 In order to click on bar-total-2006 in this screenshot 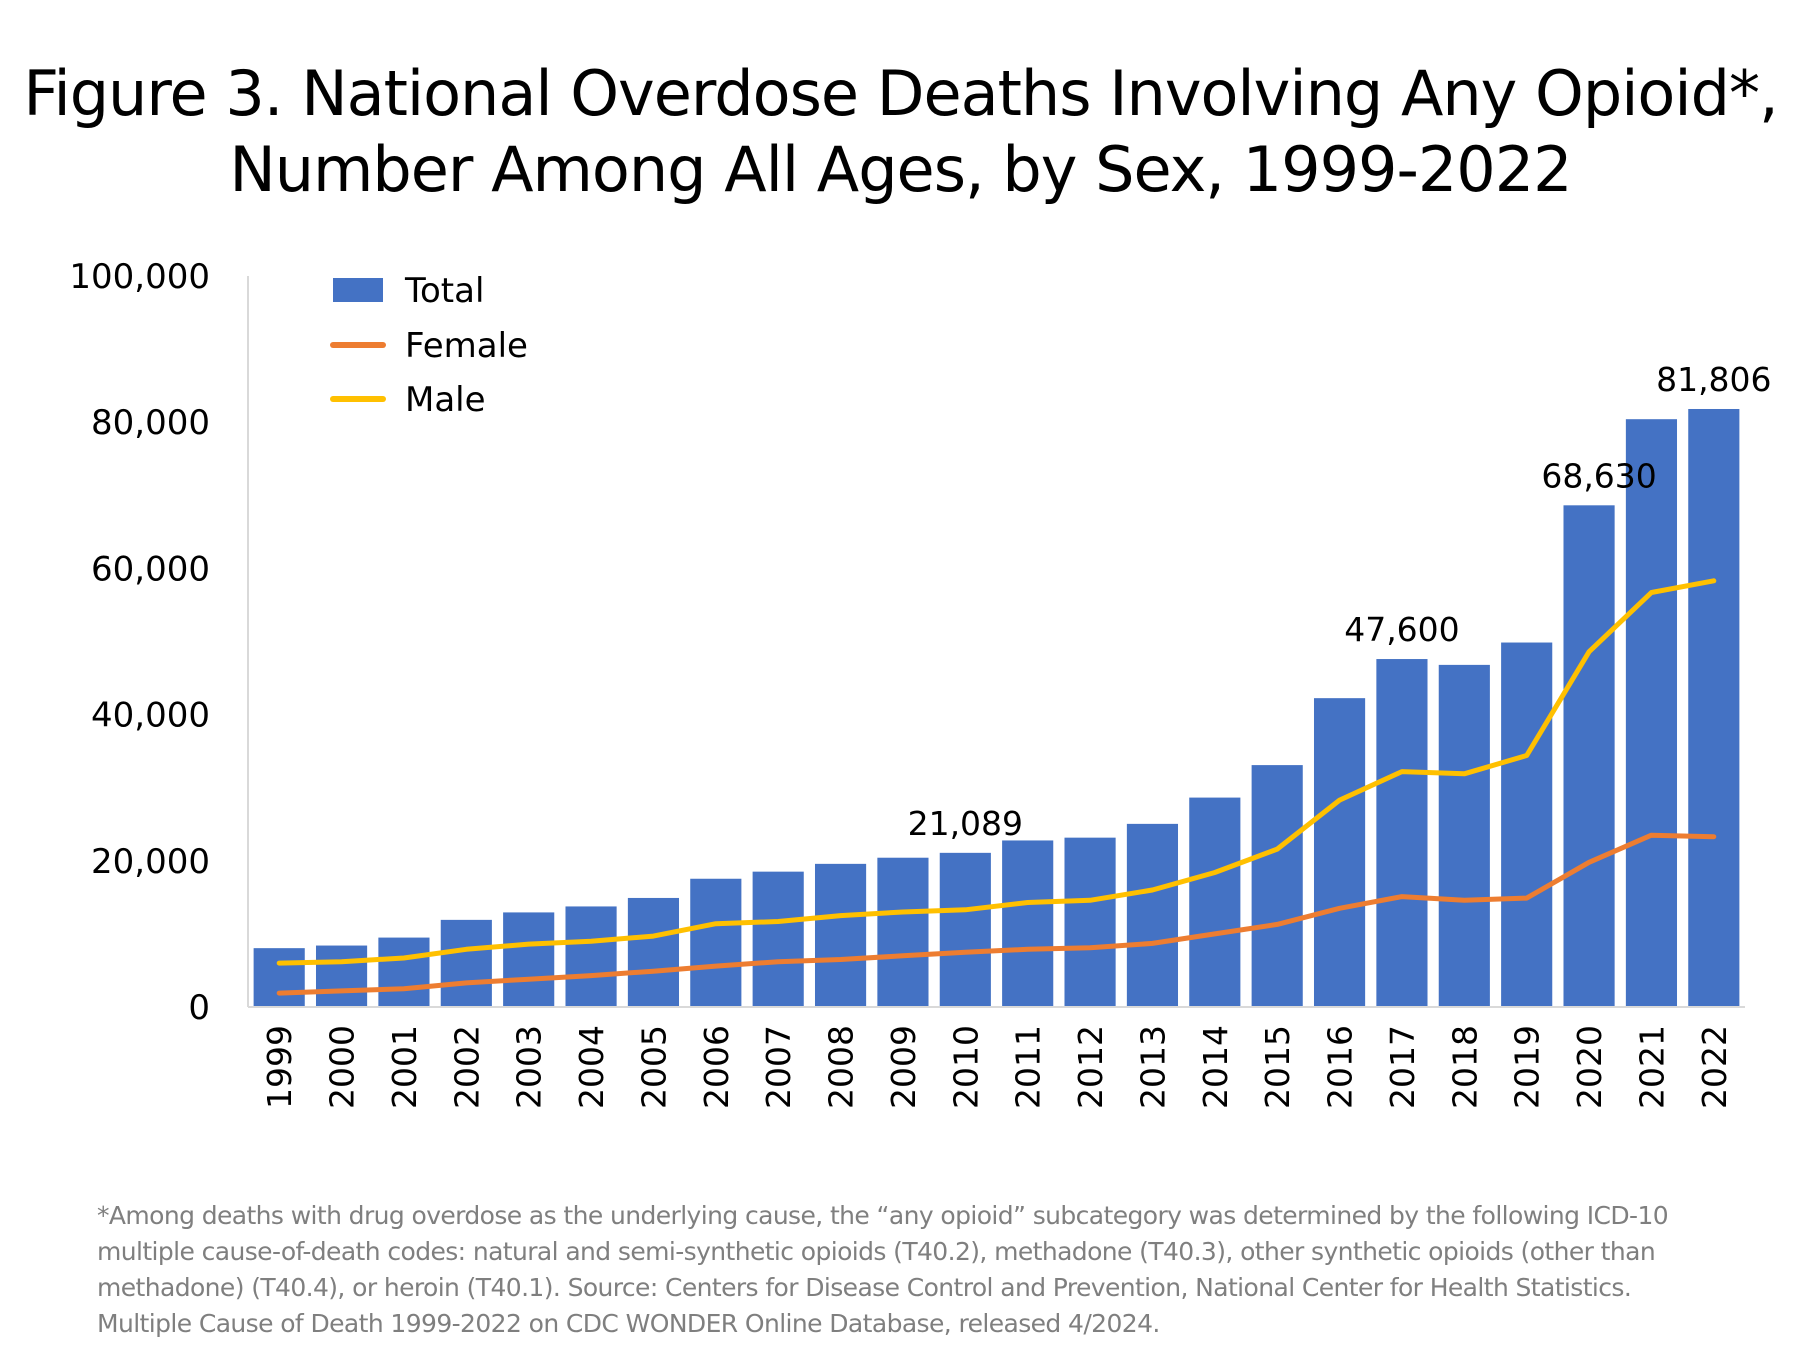, I will do `click(716, 942)`.